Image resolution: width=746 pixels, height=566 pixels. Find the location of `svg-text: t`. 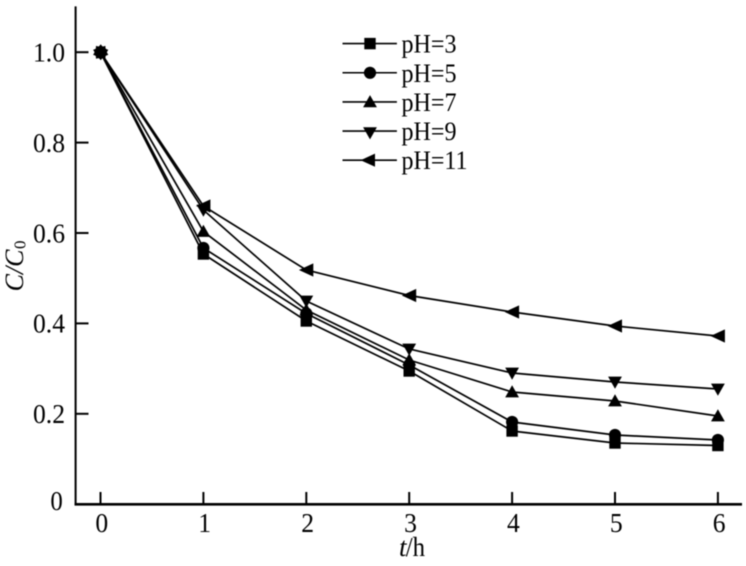

svg-text: t is located at coordinates (403, 546).